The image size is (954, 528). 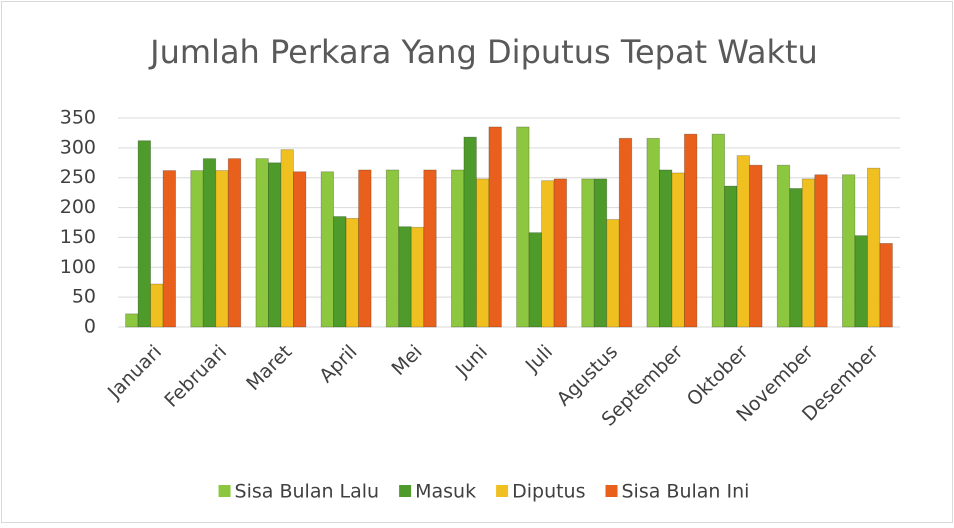 I want to click on legend-label: Diputus, so click(x=548, y=492).